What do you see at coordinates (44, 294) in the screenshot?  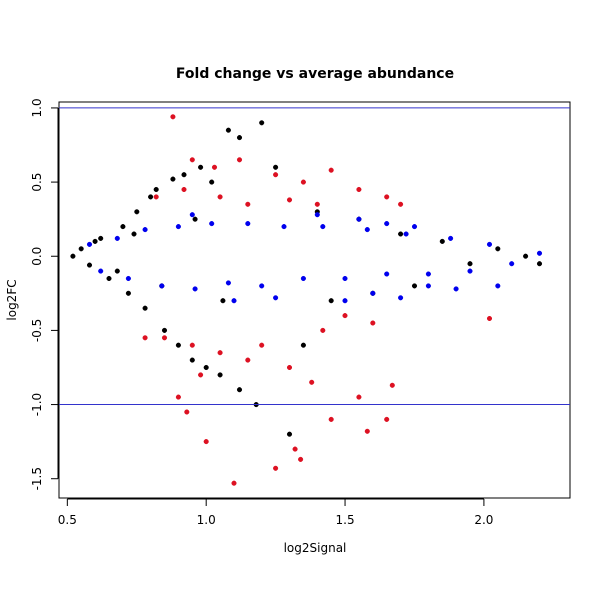 I see `y-axis: -1.5 -1.0 -0.5 0.0 0.5 1.0` at bounding box center [44, 294].